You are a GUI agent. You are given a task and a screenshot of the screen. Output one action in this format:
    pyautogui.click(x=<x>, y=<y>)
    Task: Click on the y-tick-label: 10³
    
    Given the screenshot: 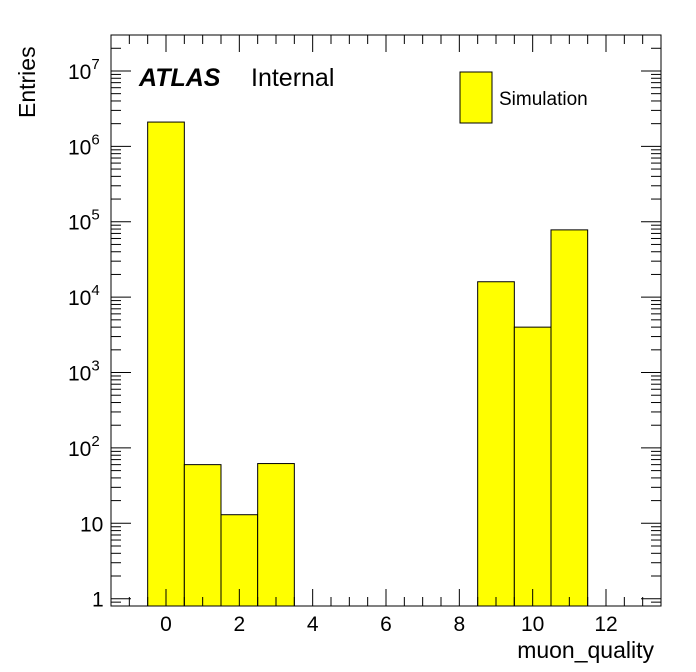 What is the action you would take?
    pyautogui.click(x=84, y=372)
    